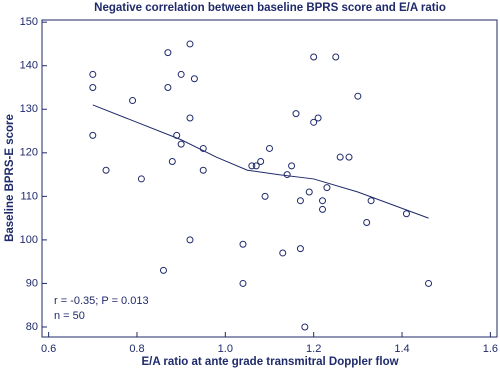 This screenshot has width=500, height=373. What do you see at coordinates (29, 240) in the screenshot?
I see `y-tick-label: 100` at bounding box center [29, 240].